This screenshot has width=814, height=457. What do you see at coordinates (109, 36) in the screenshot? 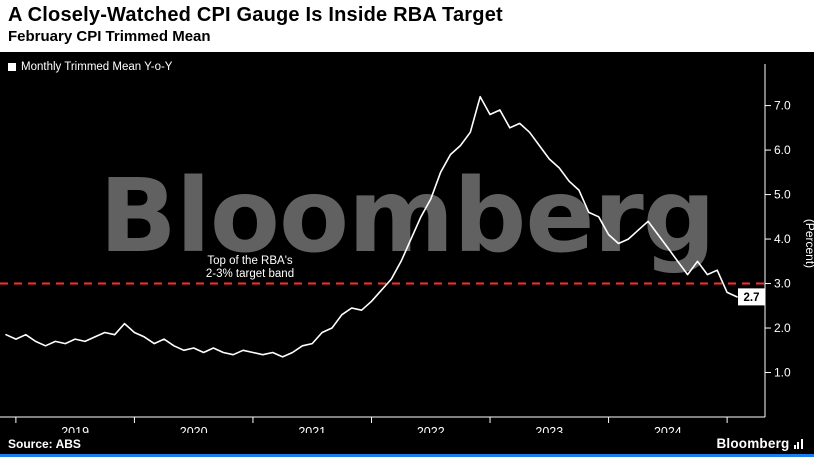
I see `chart-subtitle: February CPI Trimmed Mean` at bounding box center [109, 36].